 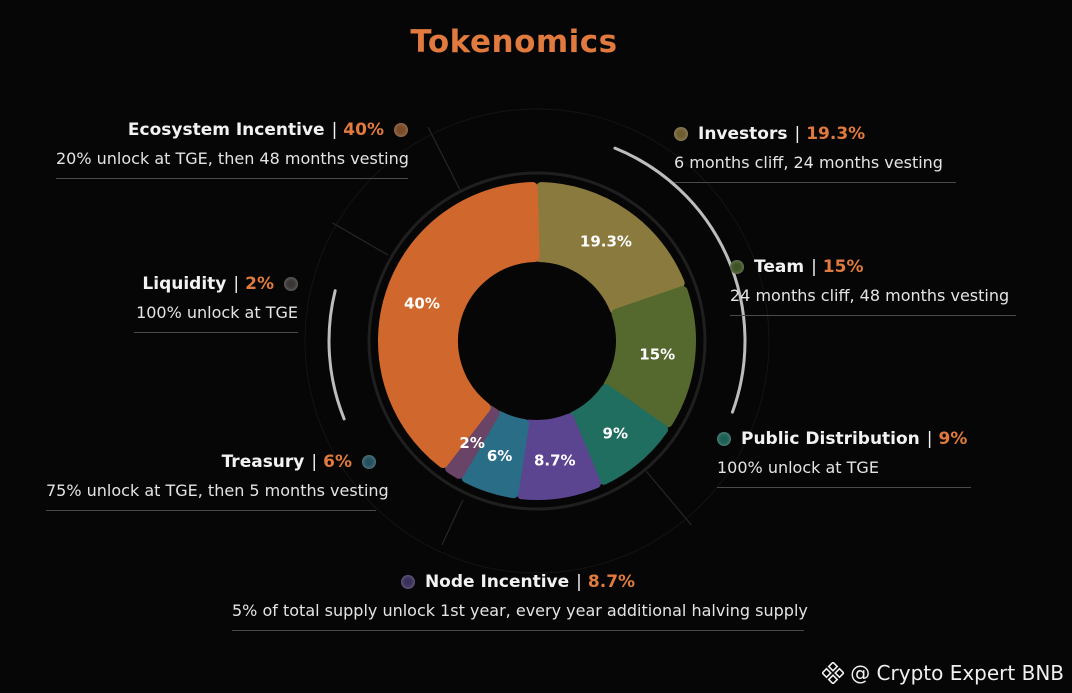 I want to click on legend-name: Ecosystem Incentive, so click(x=226, y=130).